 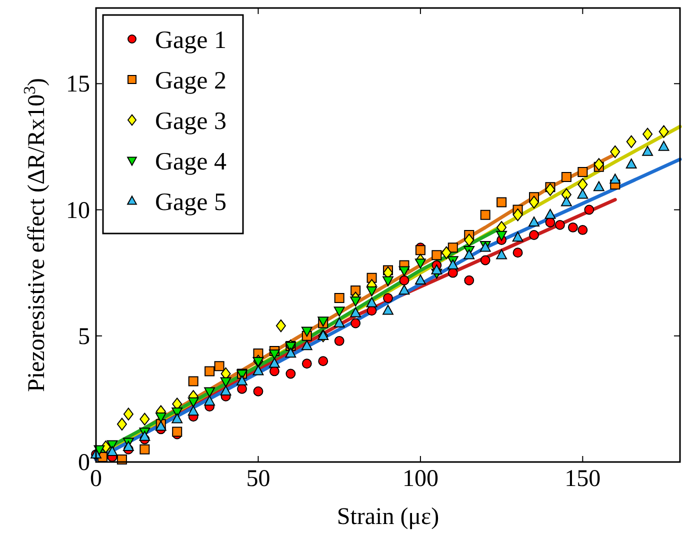 I want to click on x-tick-label: 50, so click(x=258, y=479).